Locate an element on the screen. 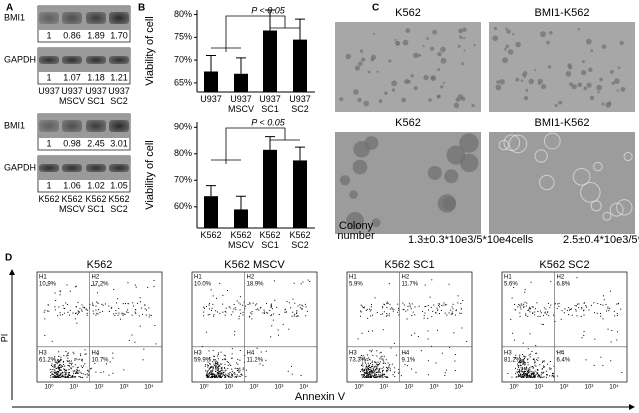 This screenshot has width=639, height=413. x-axis-label: Annexin V is located at coordinates (320, 397).